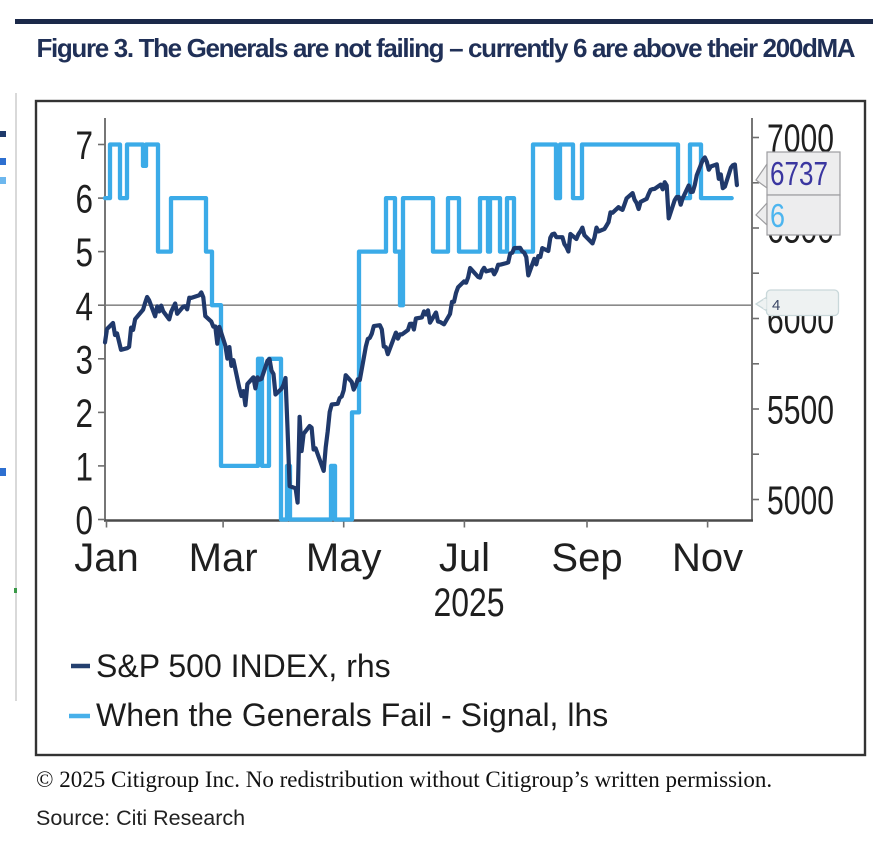  Describe the element at coordinates (243, 666) in the screenshot. I see `svg-text: S&P 500 INDEX, rhs` at that location.